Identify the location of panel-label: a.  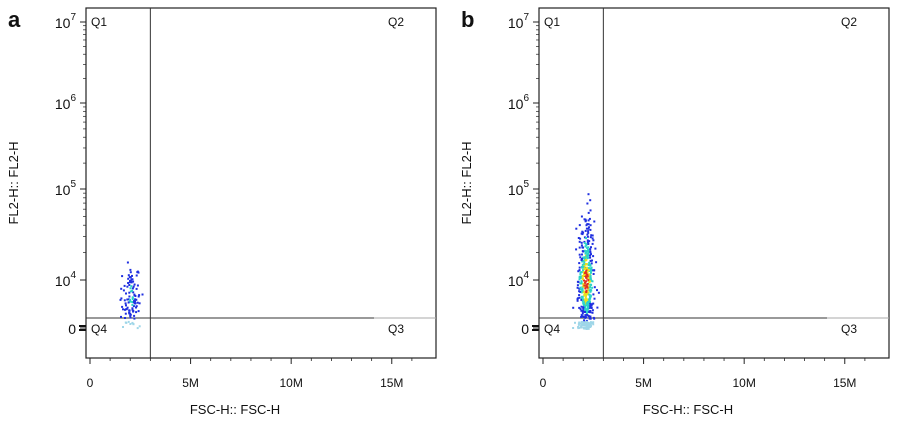
(14, 19).